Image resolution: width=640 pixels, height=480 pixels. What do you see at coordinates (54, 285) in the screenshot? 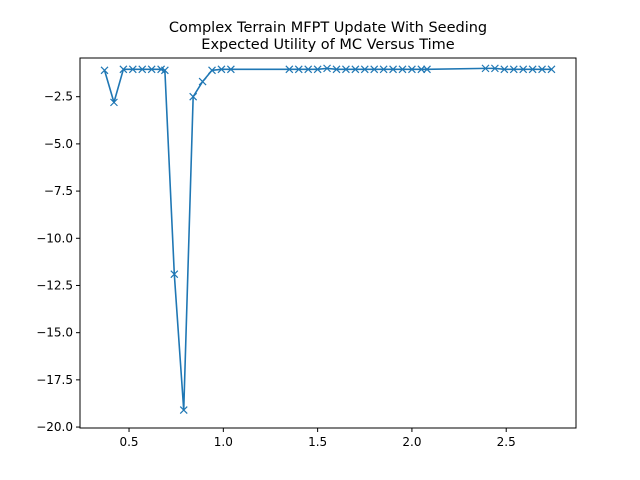
I see `y-tick-label: −12.5` at bounding box center [54, 285].